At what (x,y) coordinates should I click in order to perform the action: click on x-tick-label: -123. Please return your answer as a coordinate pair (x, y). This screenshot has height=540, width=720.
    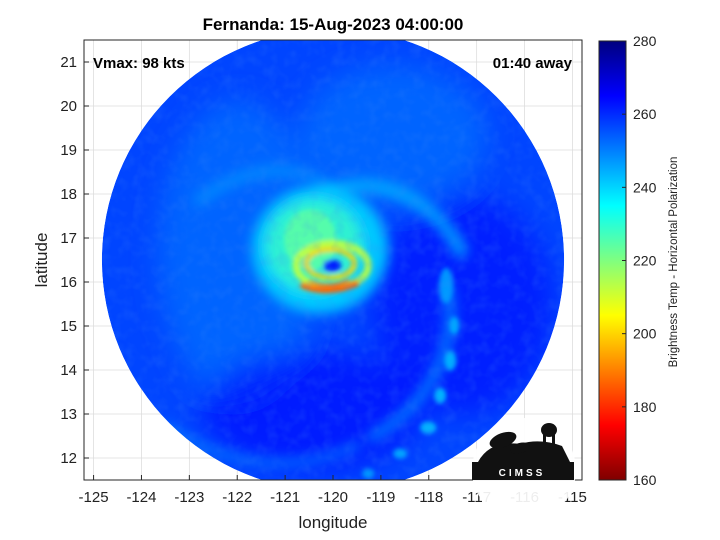
    Looking at the image, I should click on (189, 497).